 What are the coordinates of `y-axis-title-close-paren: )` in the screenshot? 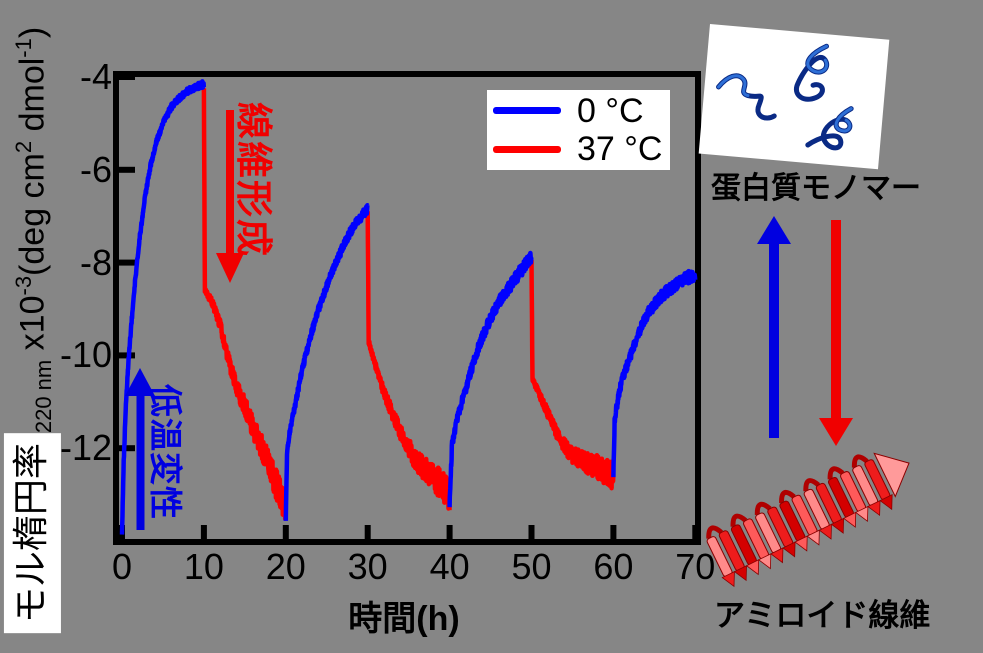 It's located at (32, 32).